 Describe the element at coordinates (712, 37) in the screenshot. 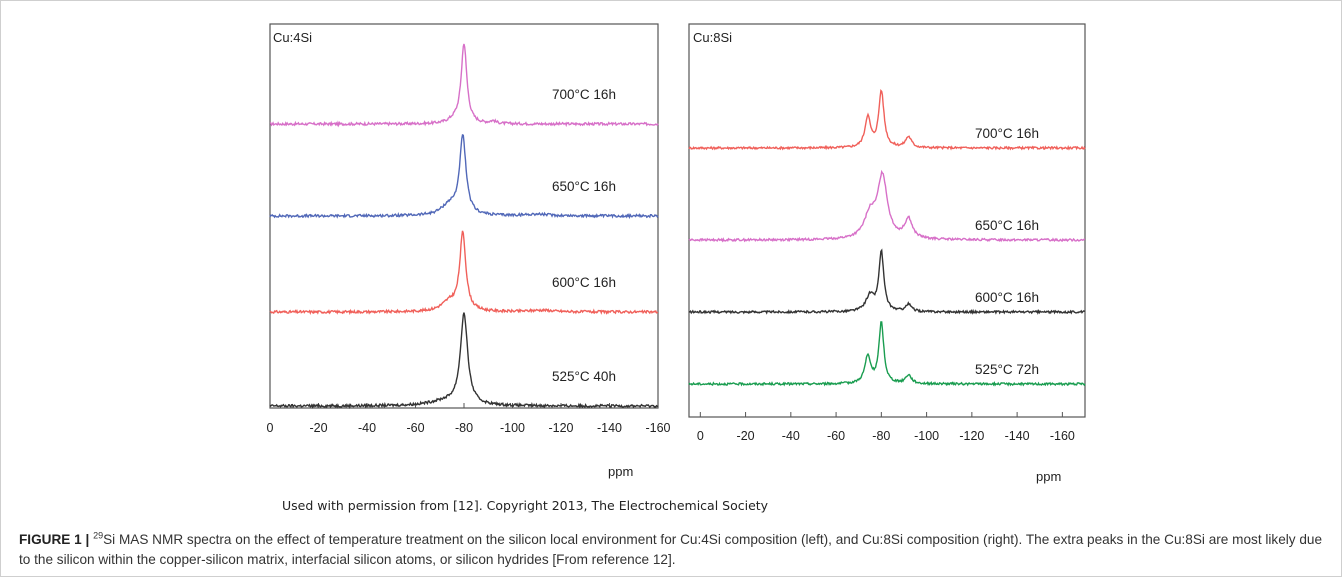

I see `panel-label: Cu:8Si` at that location.